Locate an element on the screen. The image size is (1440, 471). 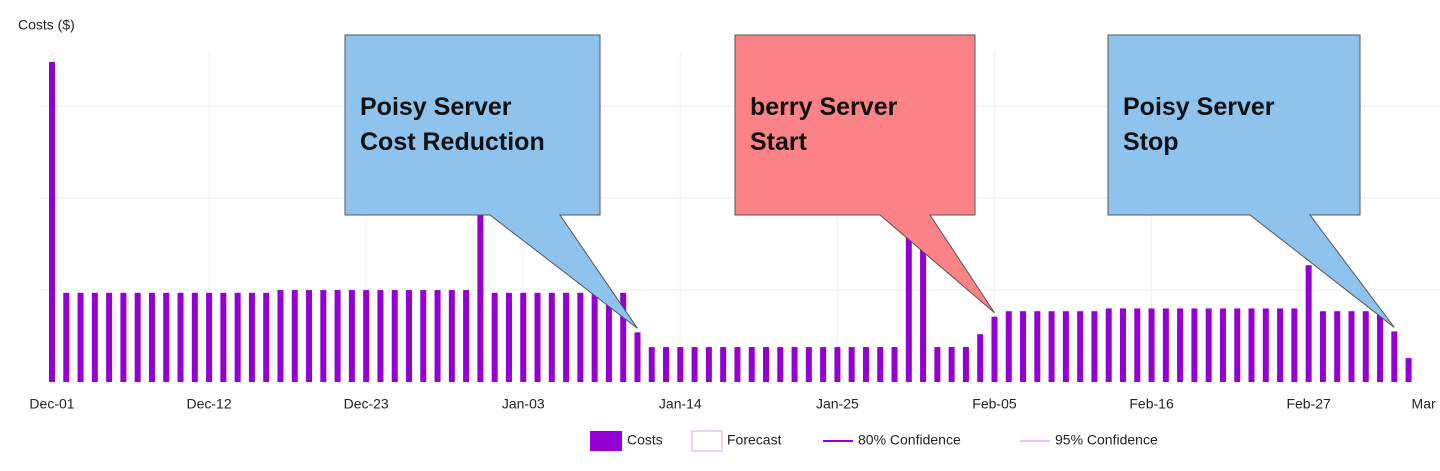
x-tick-label: Jan-14 is located at coordinates (680, 404).